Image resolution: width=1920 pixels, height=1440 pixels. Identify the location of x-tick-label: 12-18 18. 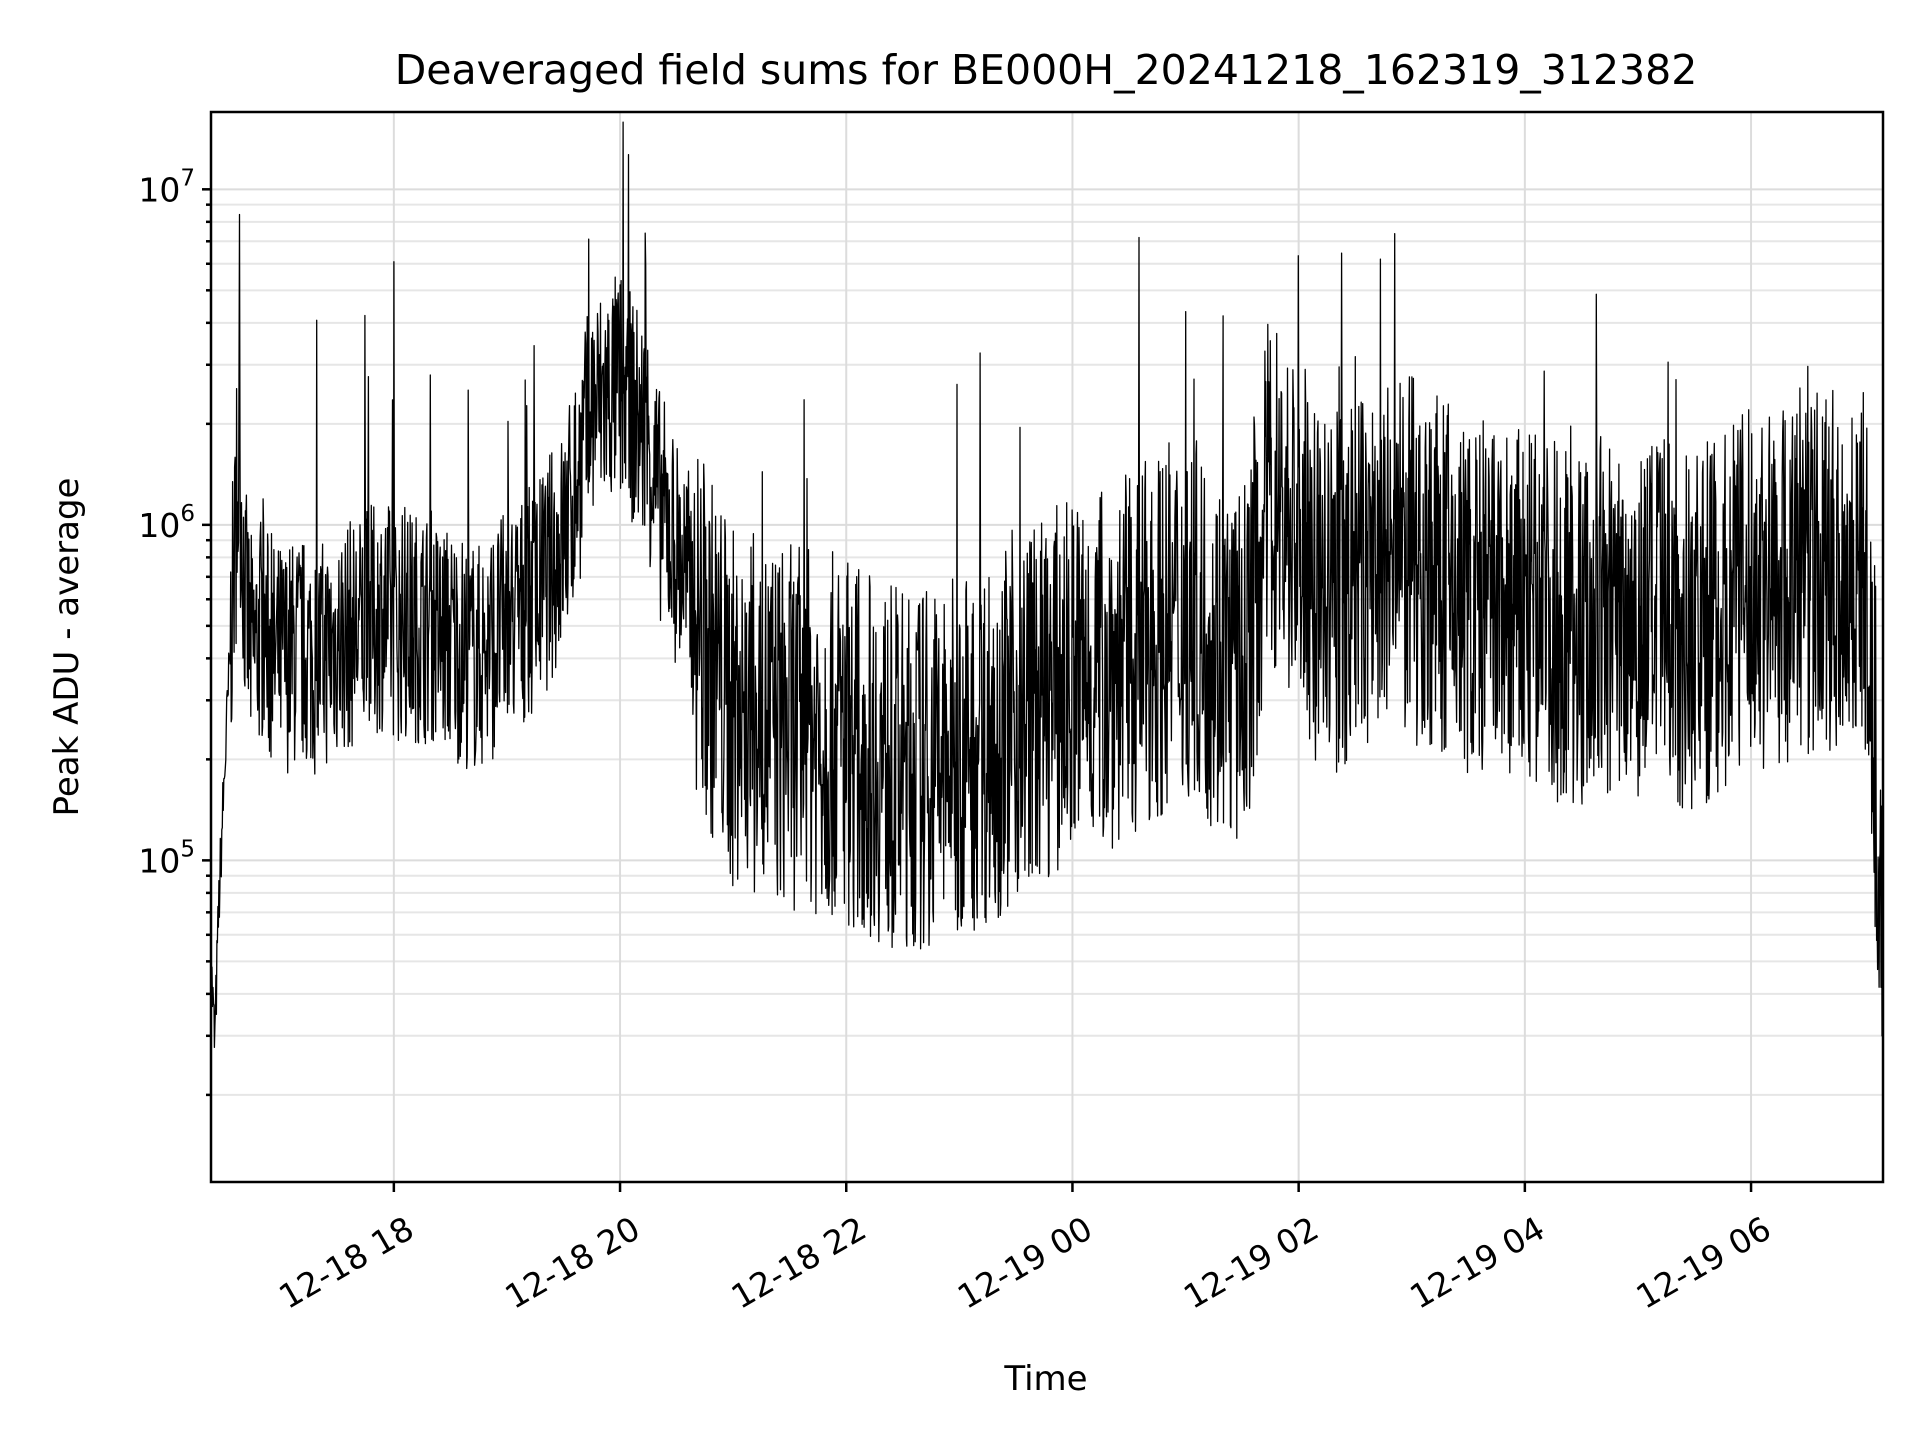
(346, 1263).